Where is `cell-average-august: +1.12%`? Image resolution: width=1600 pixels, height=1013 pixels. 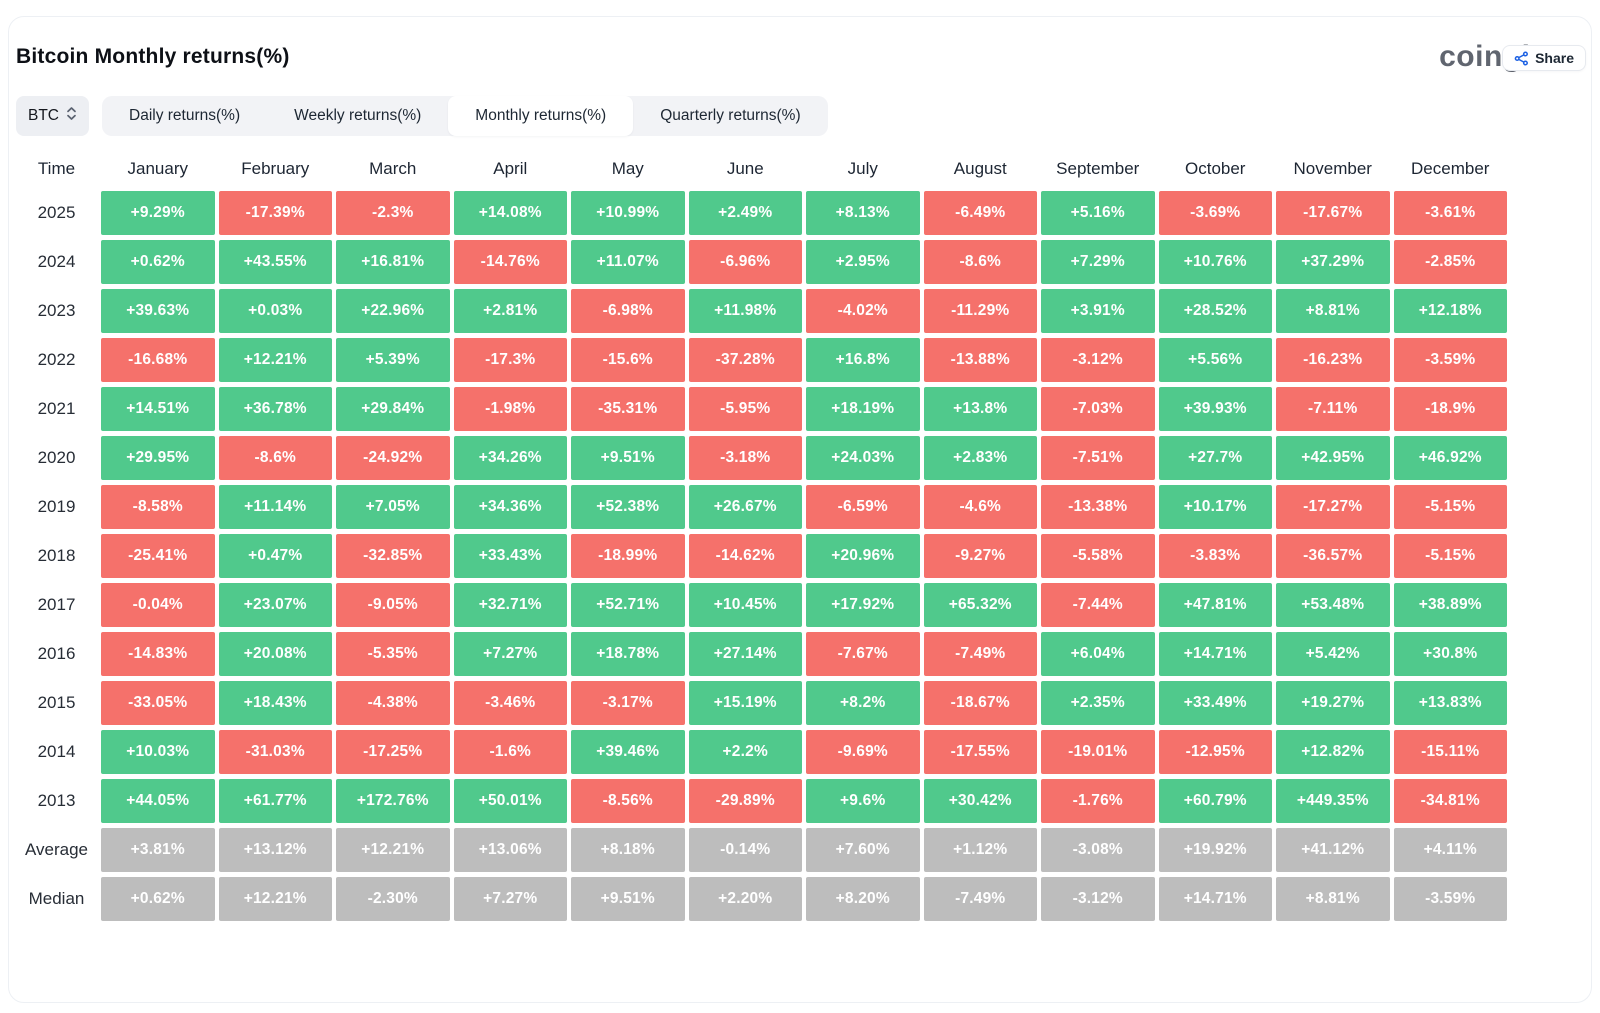 cell-average-august: +1.12% is located at coordinates (980, 850).